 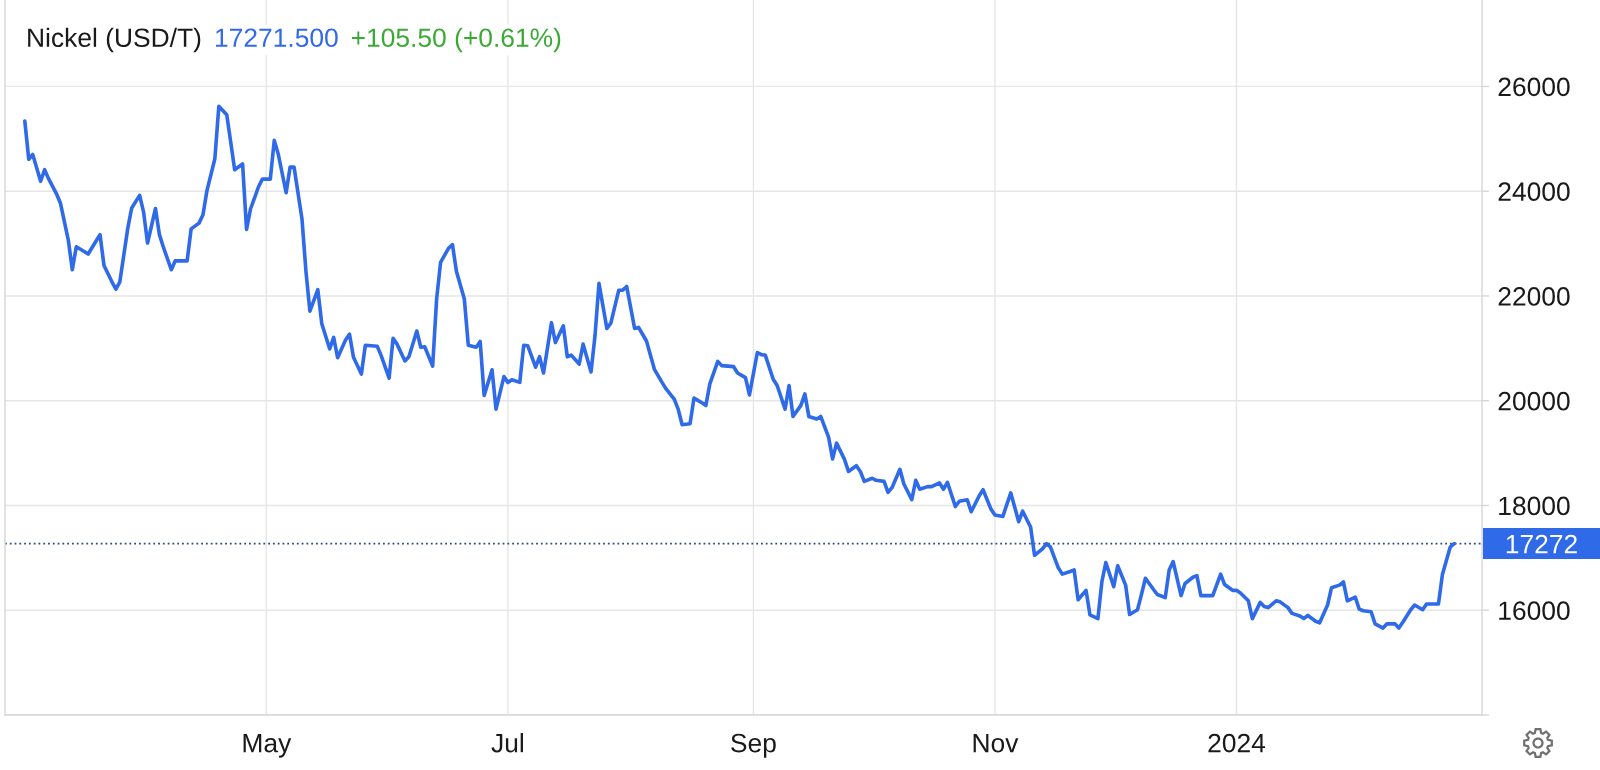 I want to click on y-tick-label: 18000, so click(x=1534, y=506).